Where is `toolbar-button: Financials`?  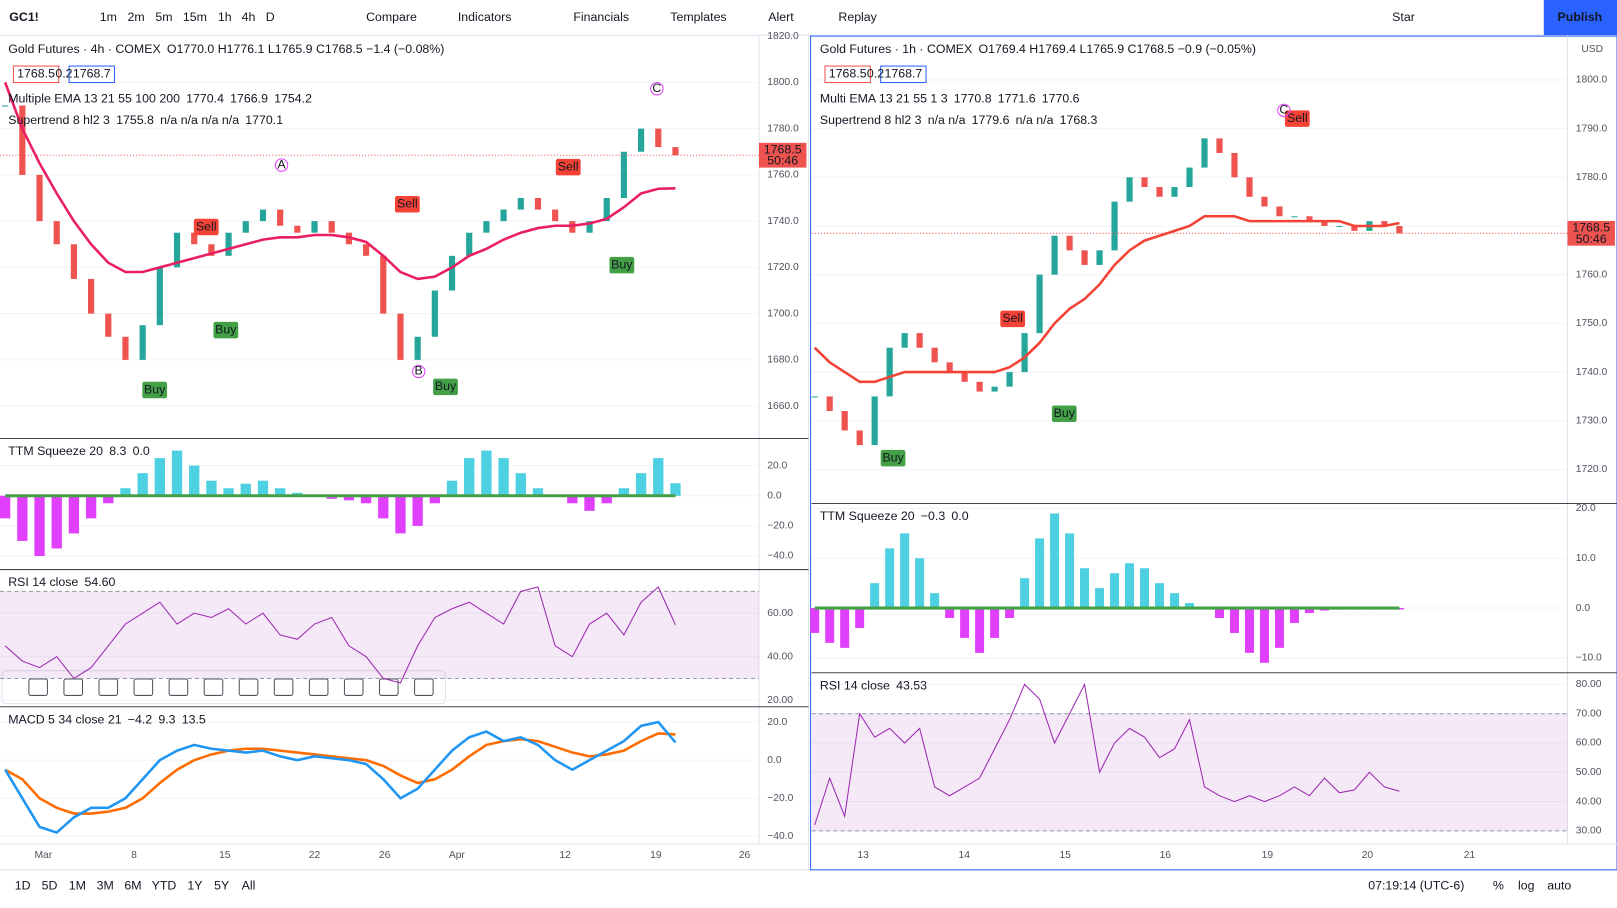 toolbar-button: Financials is located at coordinates (601, 17).